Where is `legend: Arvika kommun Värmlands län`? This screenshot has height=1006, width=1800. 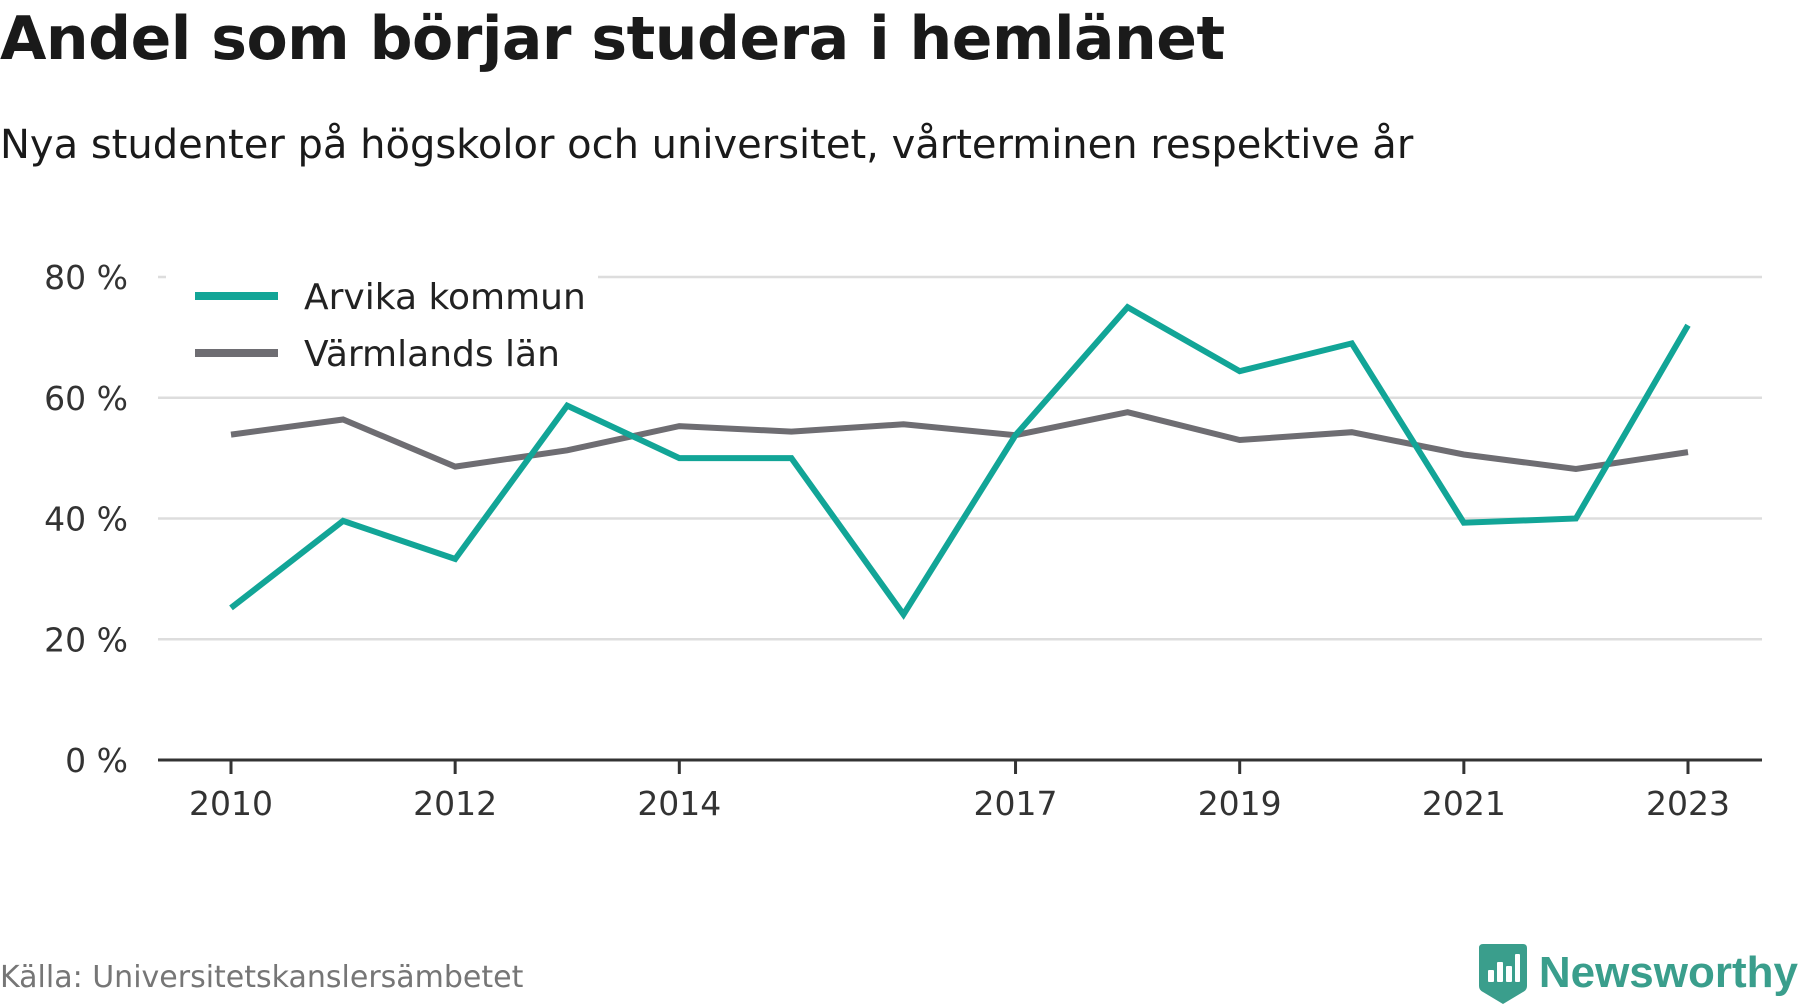
legend: Arvika kommun Värmlands län is located at coordinates (382, 326).